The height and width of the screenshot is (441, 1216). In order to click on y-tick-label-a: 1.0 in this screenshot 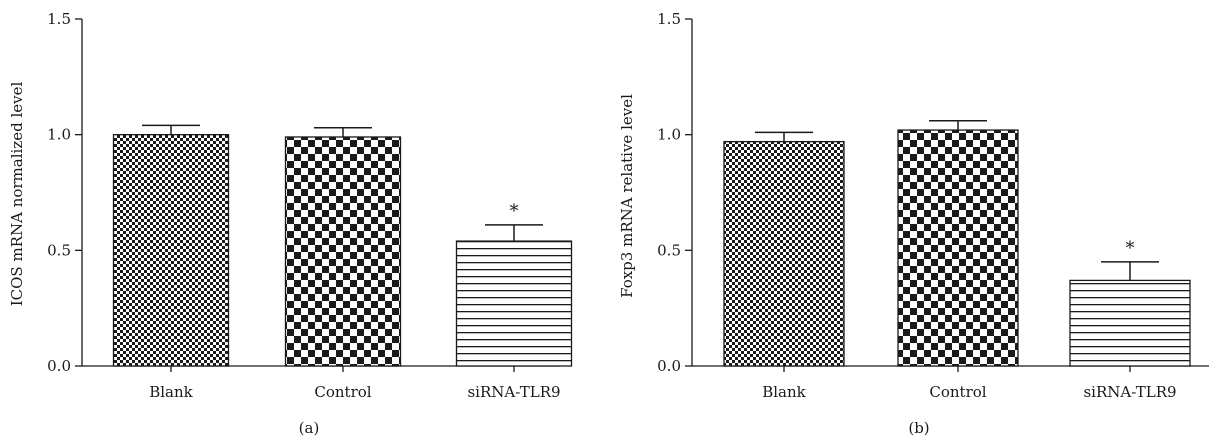, I will do `click(59, 135)`.